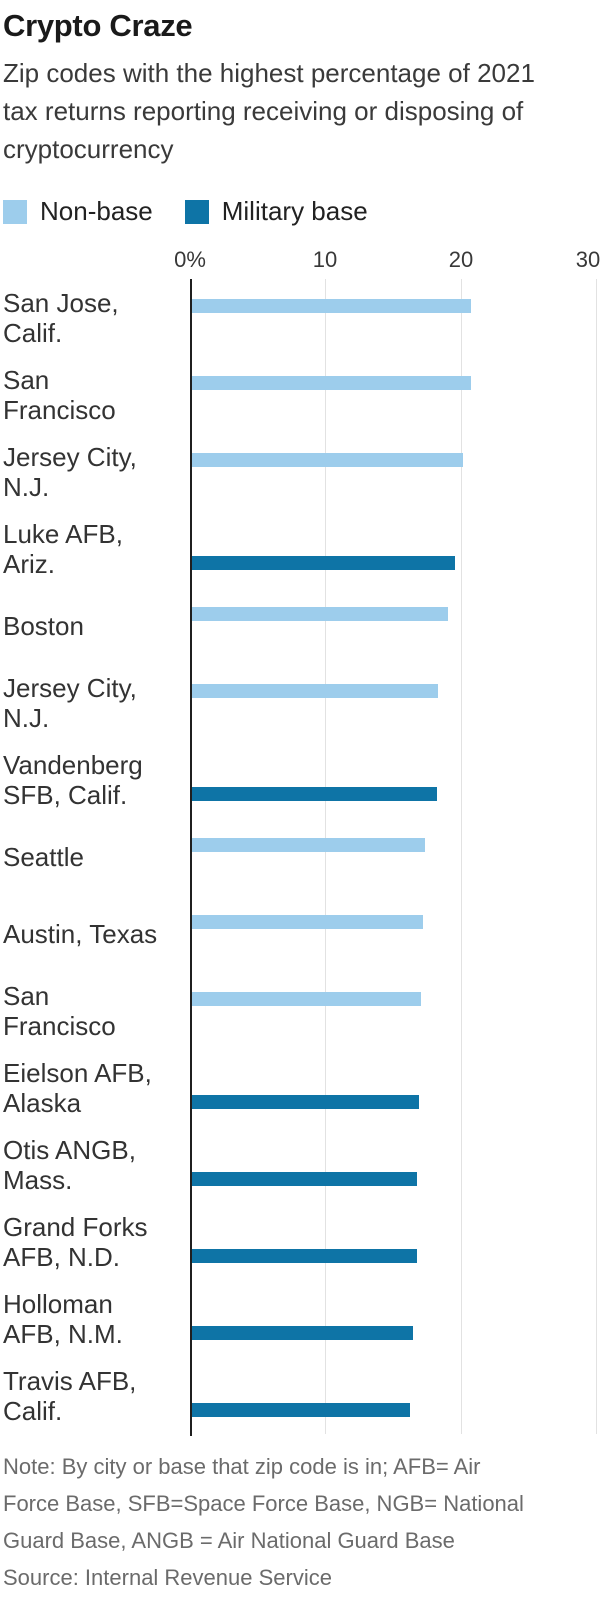 Image resolution: width=600 pixels, height=1600 pixels. I want to click on row-label-line: Seattle, so click(43, 856).